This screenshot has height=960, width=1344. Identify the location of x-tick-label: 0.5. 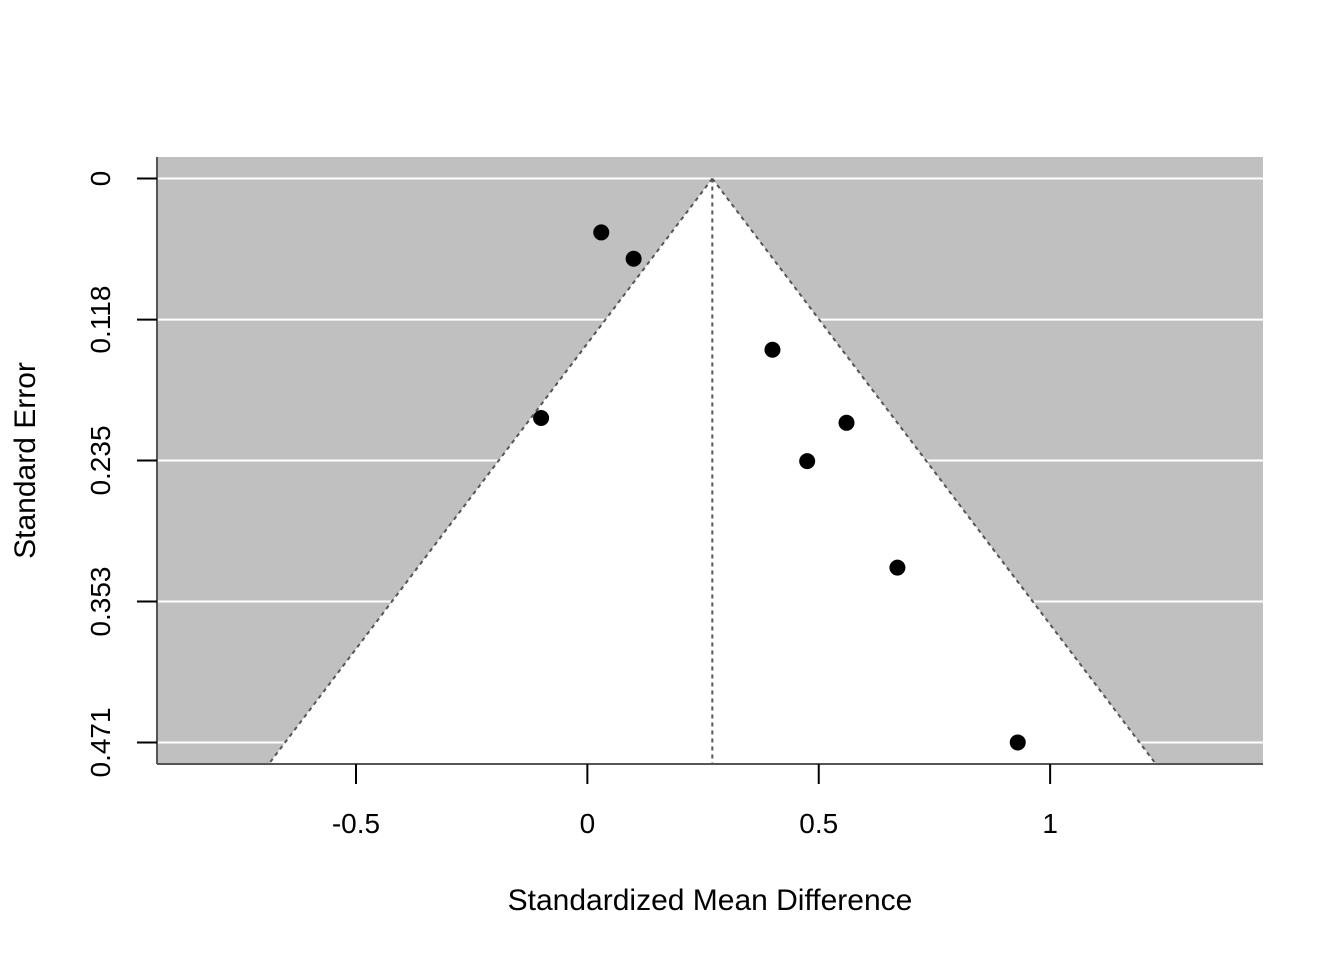
(818, 823).